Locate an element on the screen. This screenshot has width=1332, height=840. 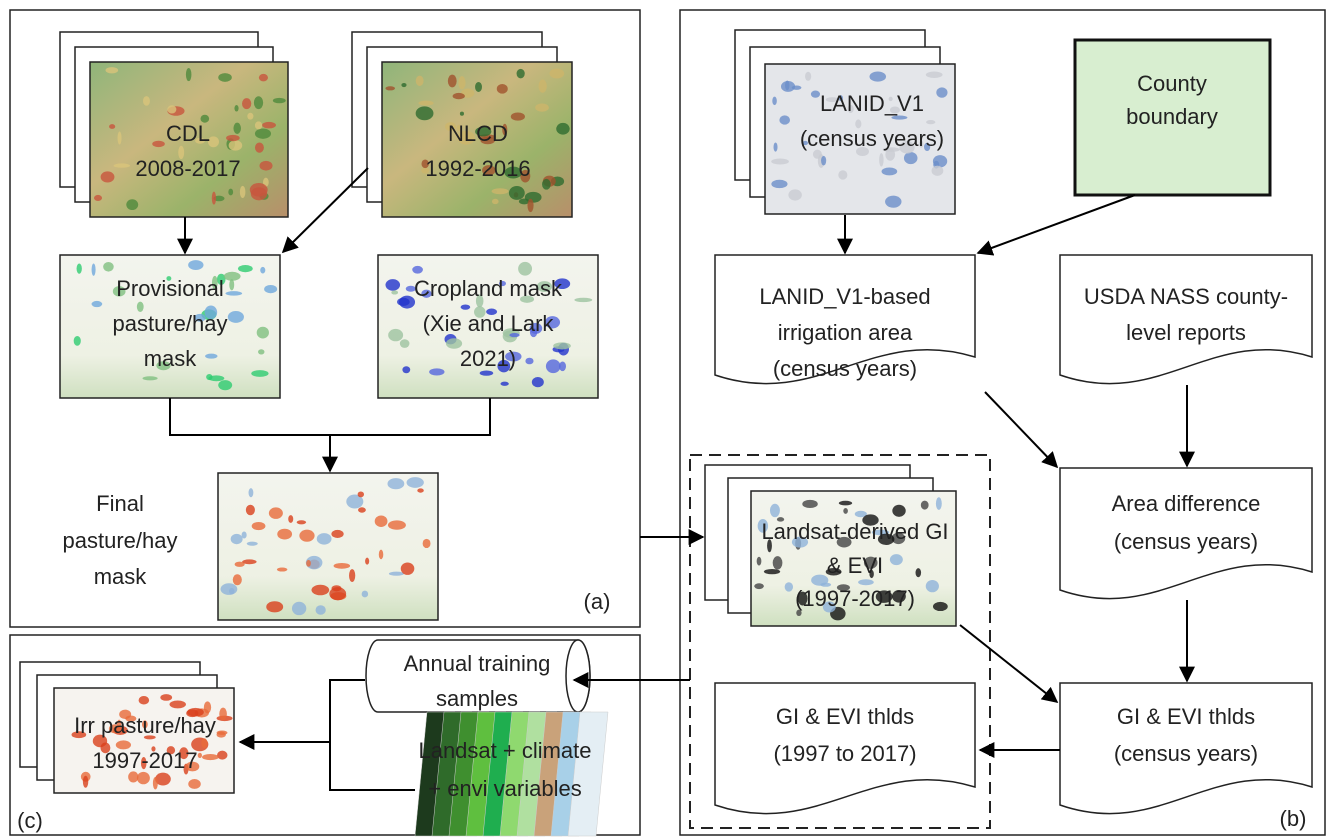
document-shape is located at coordinates (1186, 319).